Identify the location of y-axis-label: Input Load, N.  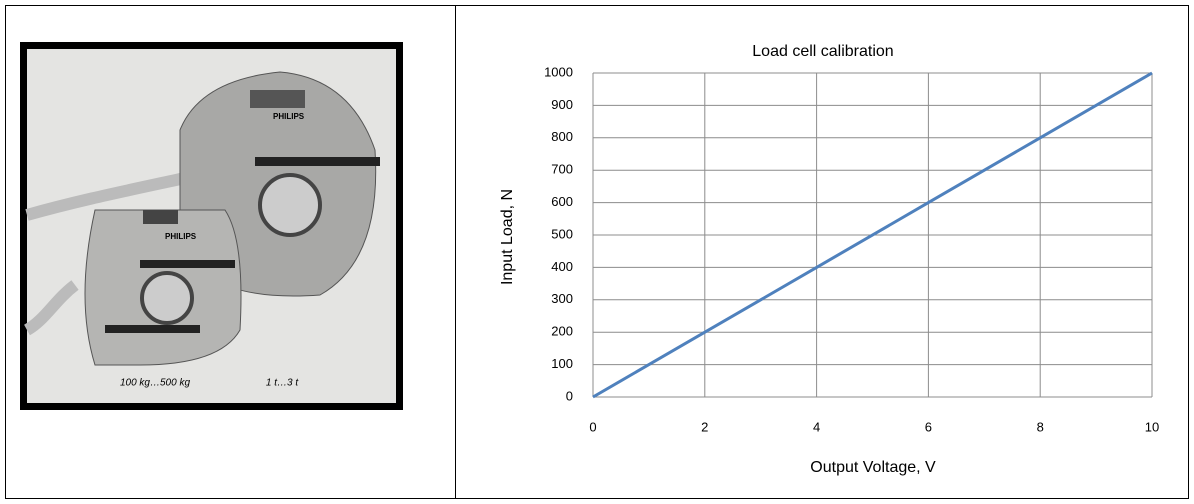
(507, 237).